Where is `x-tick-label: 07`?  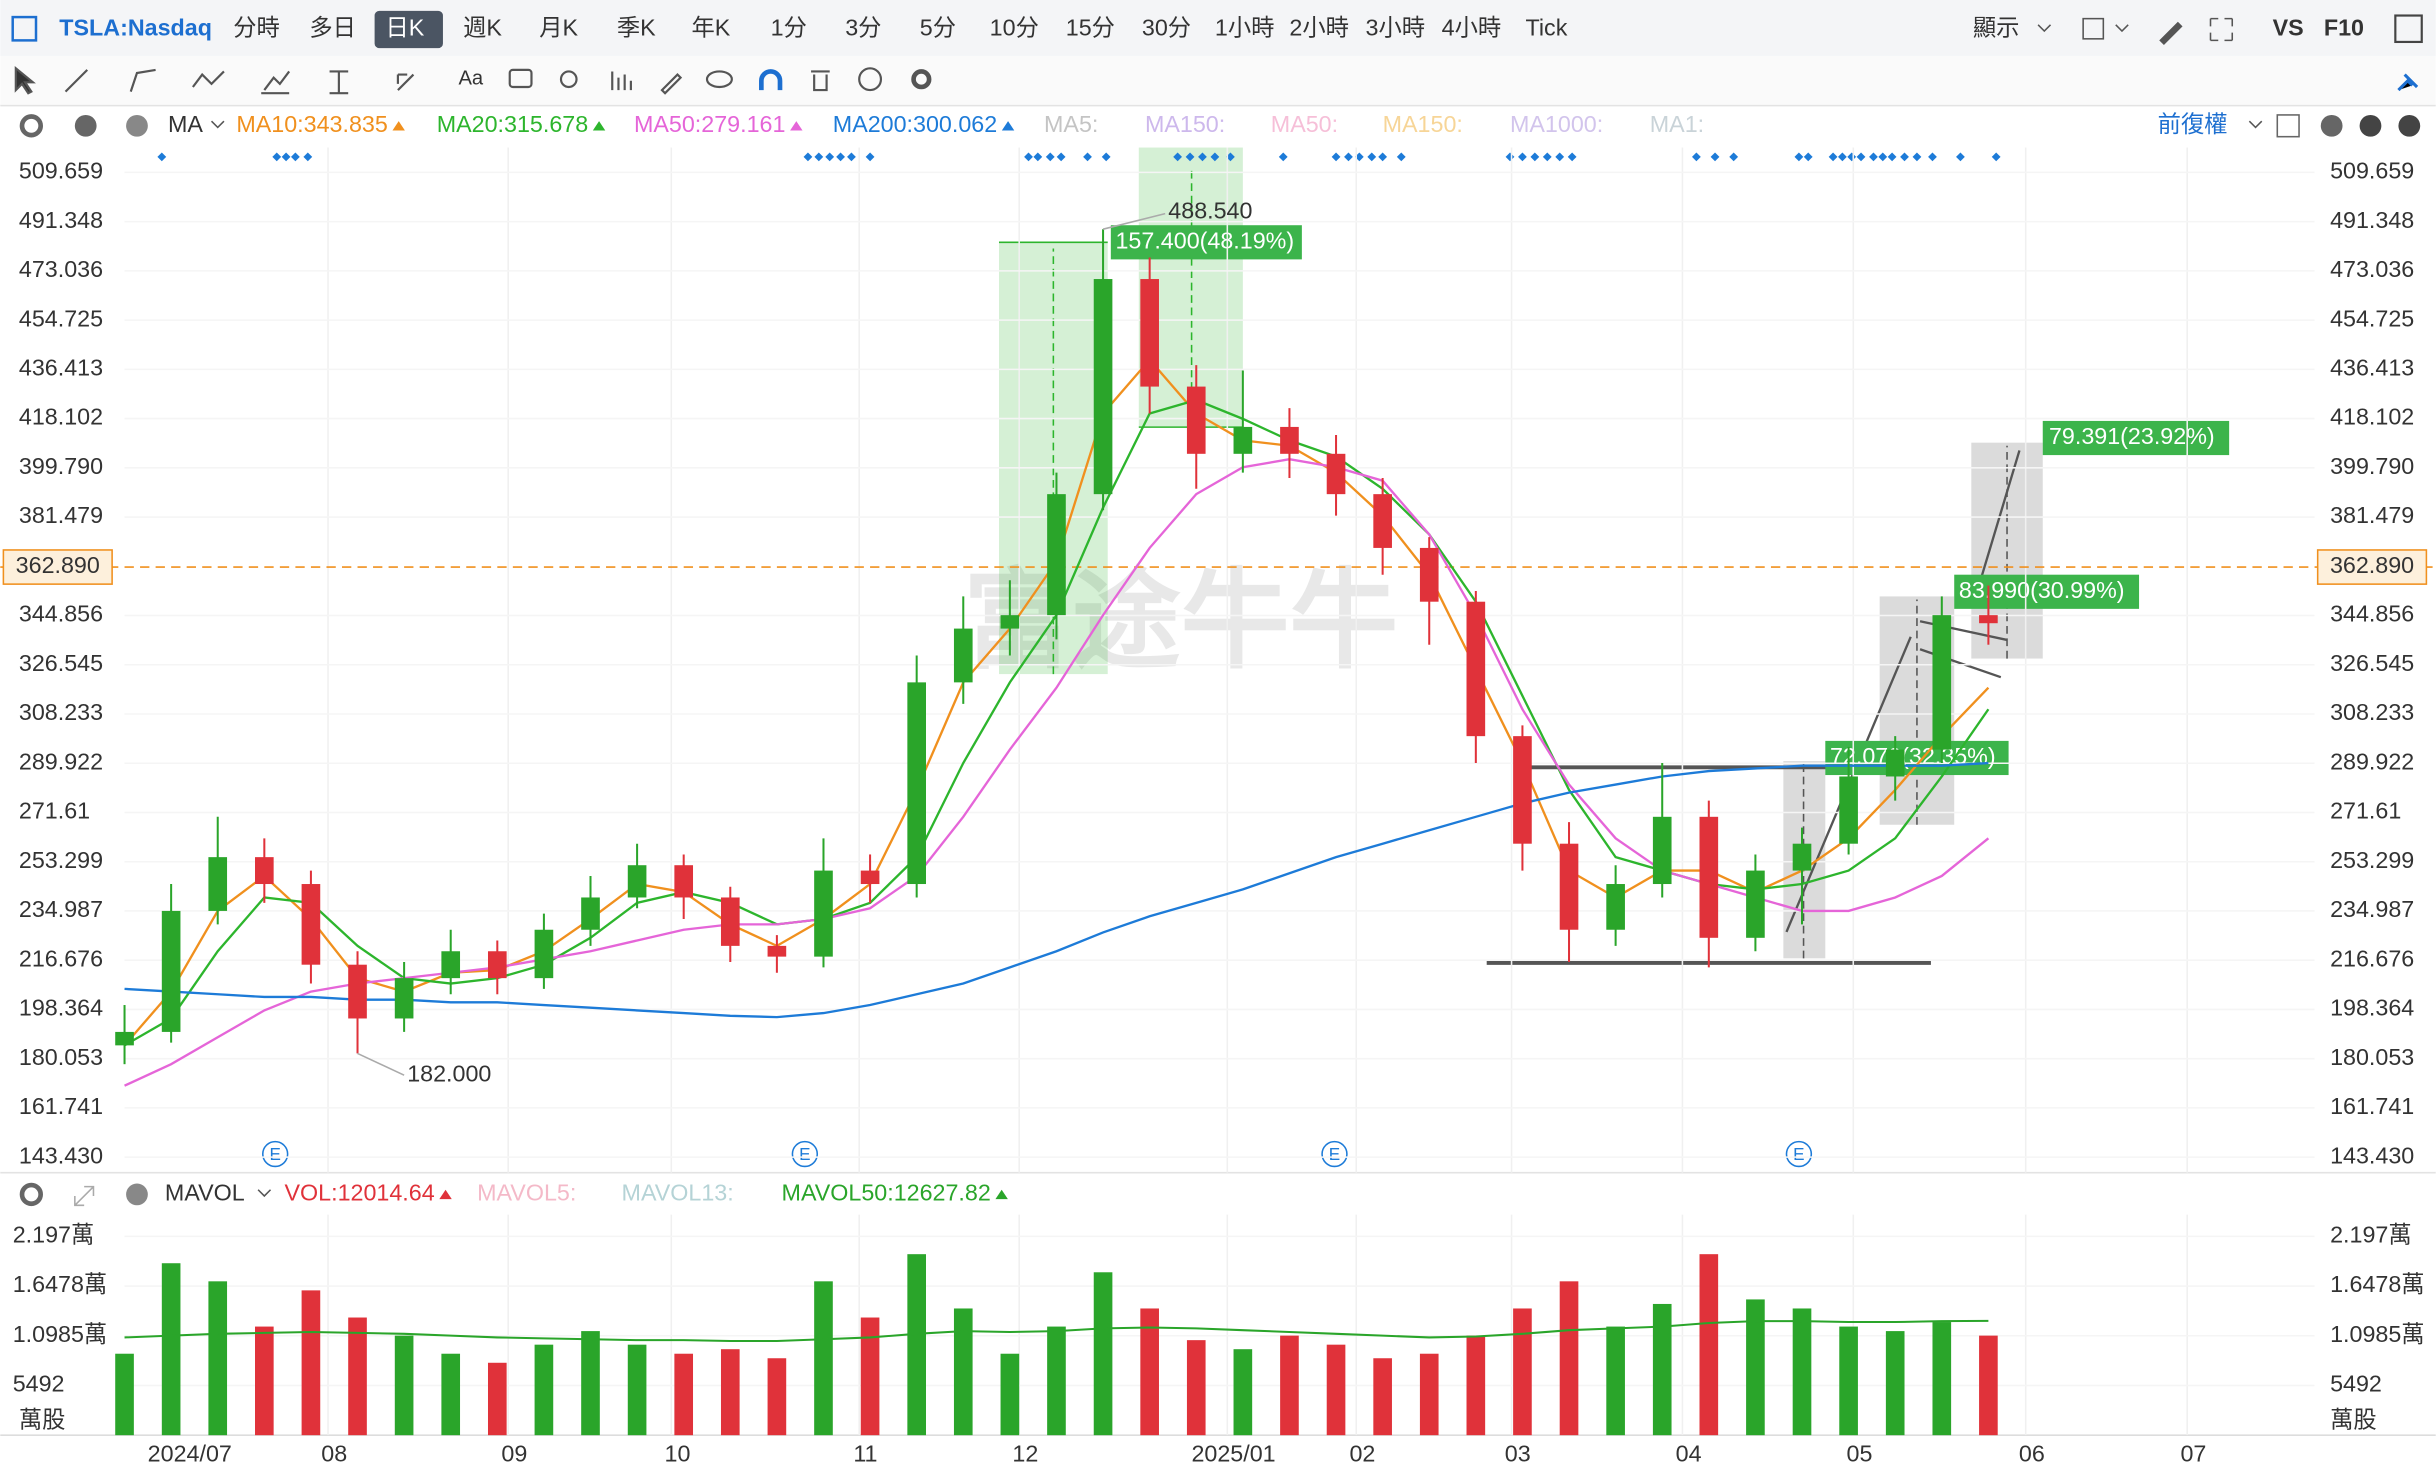
x-tick-label: 07 is located at coordinates (2193, 1454).